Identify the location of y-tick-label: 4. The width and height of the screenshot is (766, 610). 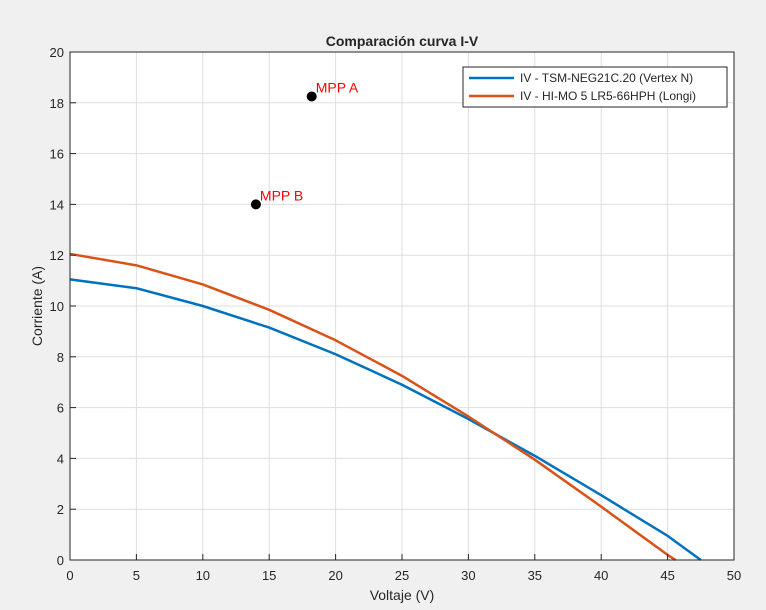
(60, 458).